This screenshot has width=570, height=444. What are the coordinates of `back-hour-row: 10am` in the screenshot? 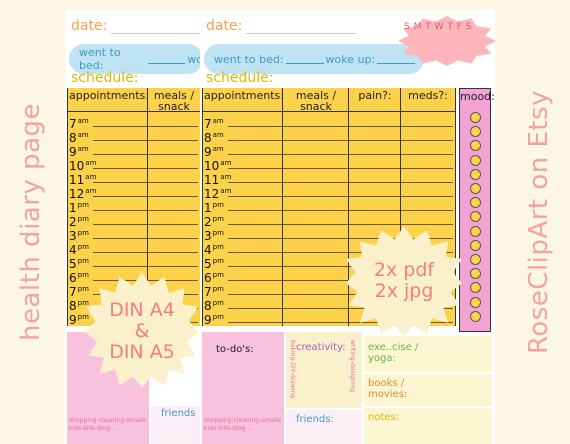 It's located at (82, 164).